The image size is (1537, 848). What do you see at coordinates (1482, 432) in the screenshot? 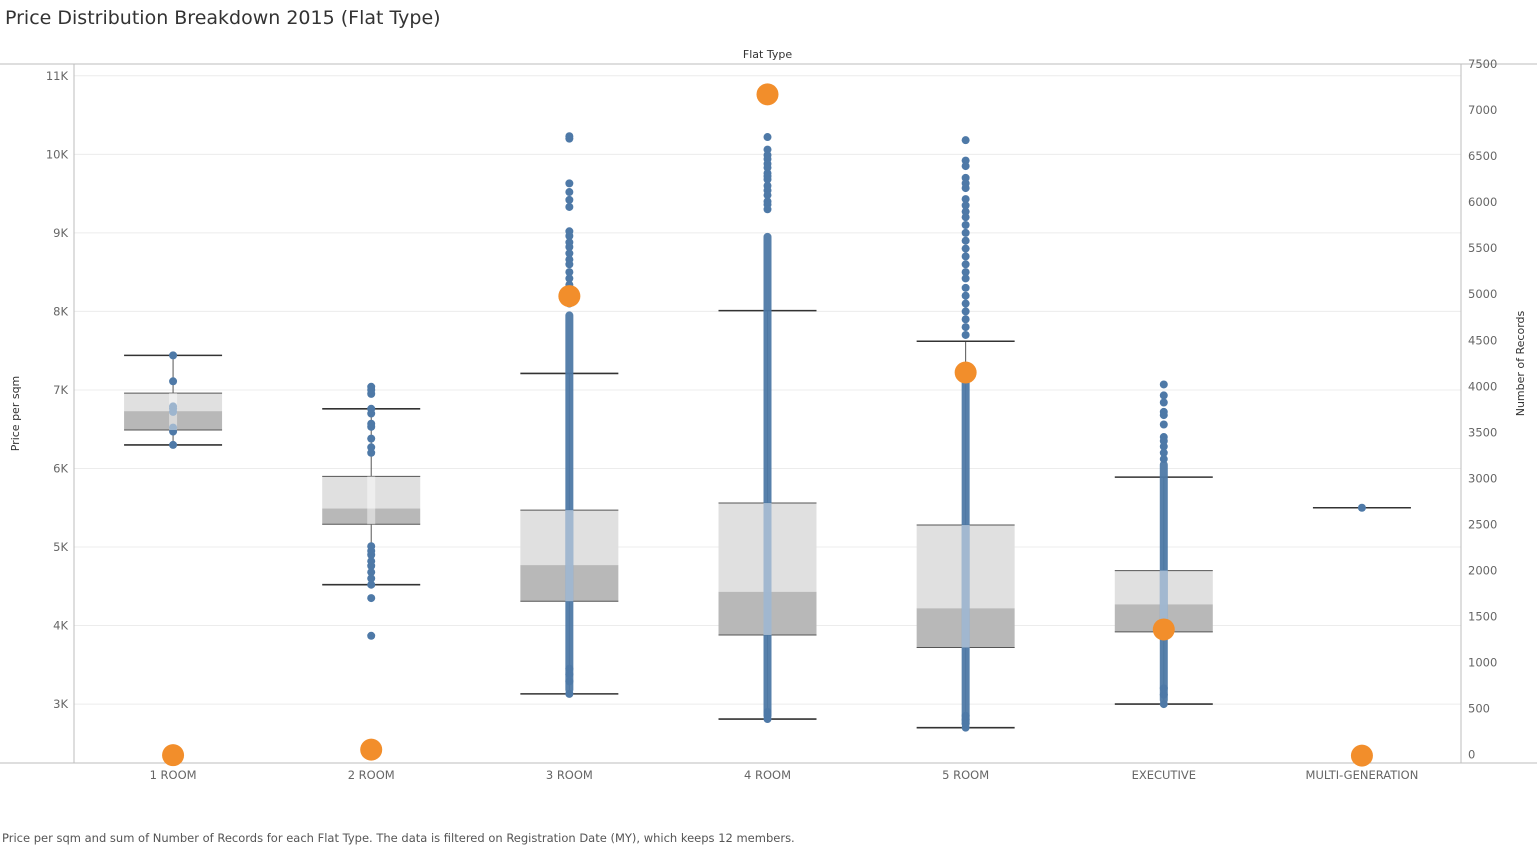
I see `right-tick-label: 3500` at bounding box center [1482, 432].